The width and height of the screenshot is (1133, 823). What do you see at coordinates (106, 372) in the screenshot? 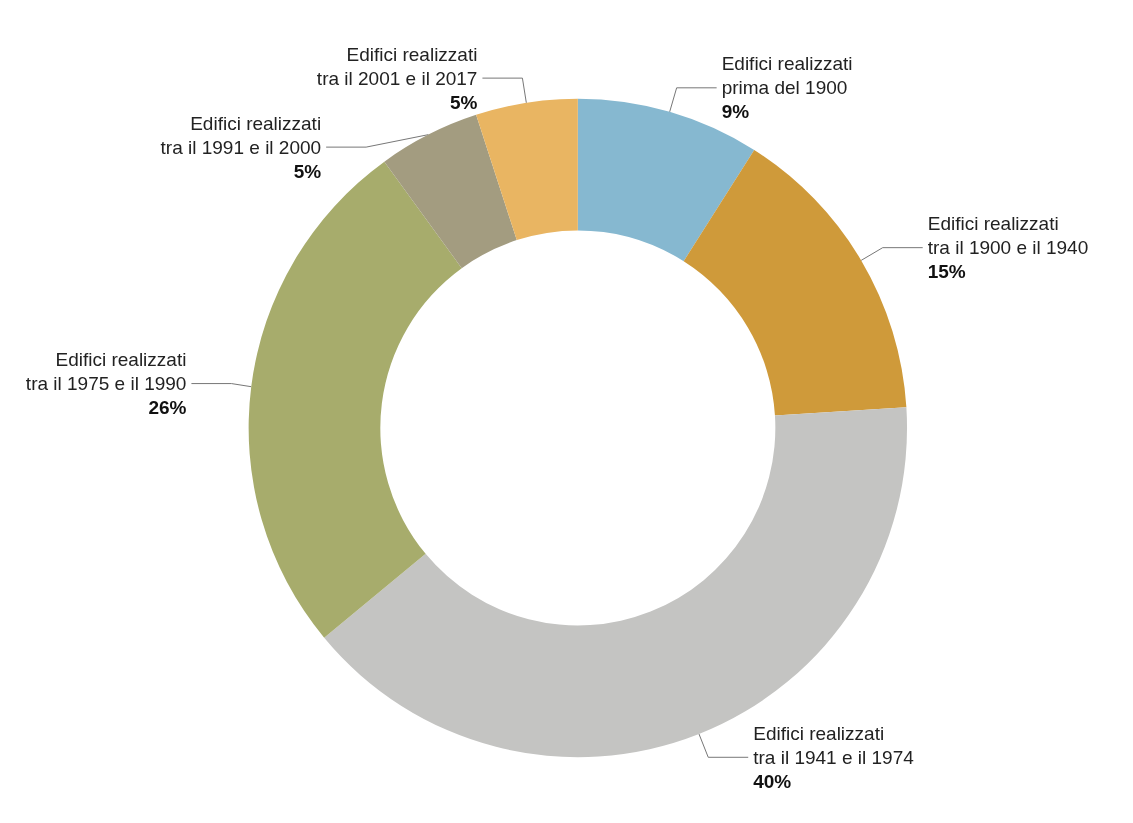
I see `slice-label: Edifici realizzati tra il 1975 e il 1990` at bounding box center [106, 372].